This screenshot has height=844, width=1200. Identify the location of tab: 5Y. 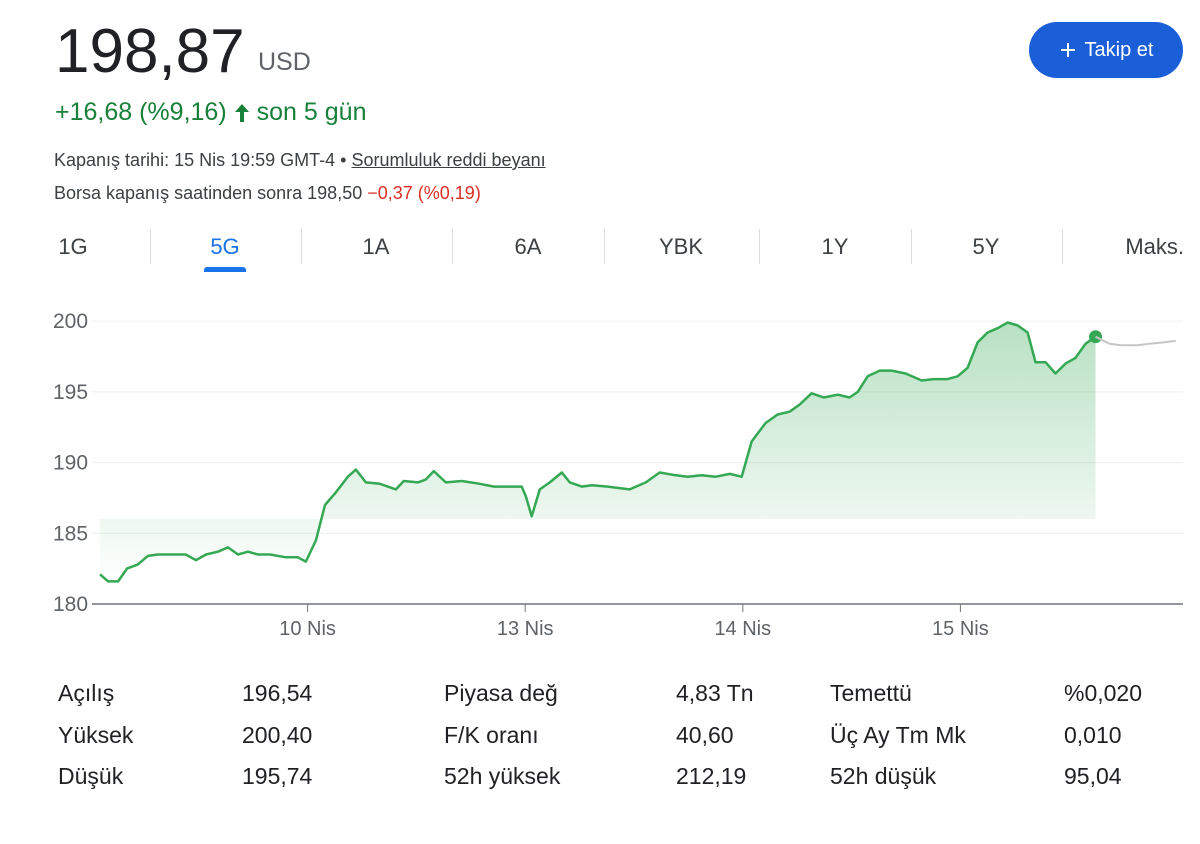
(986, 246).